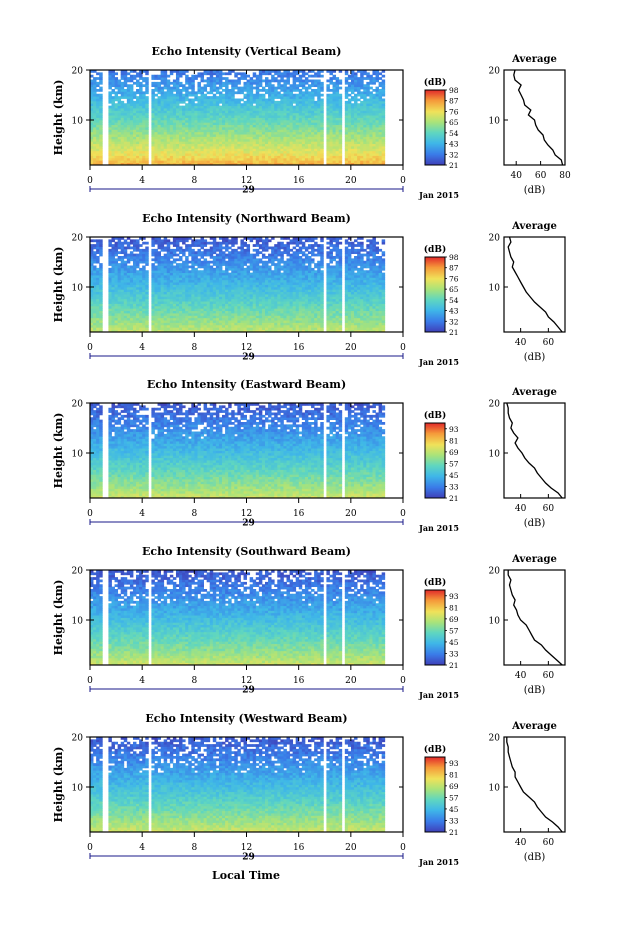  I want to click on x-tick-label: 8, so click(194, 181).